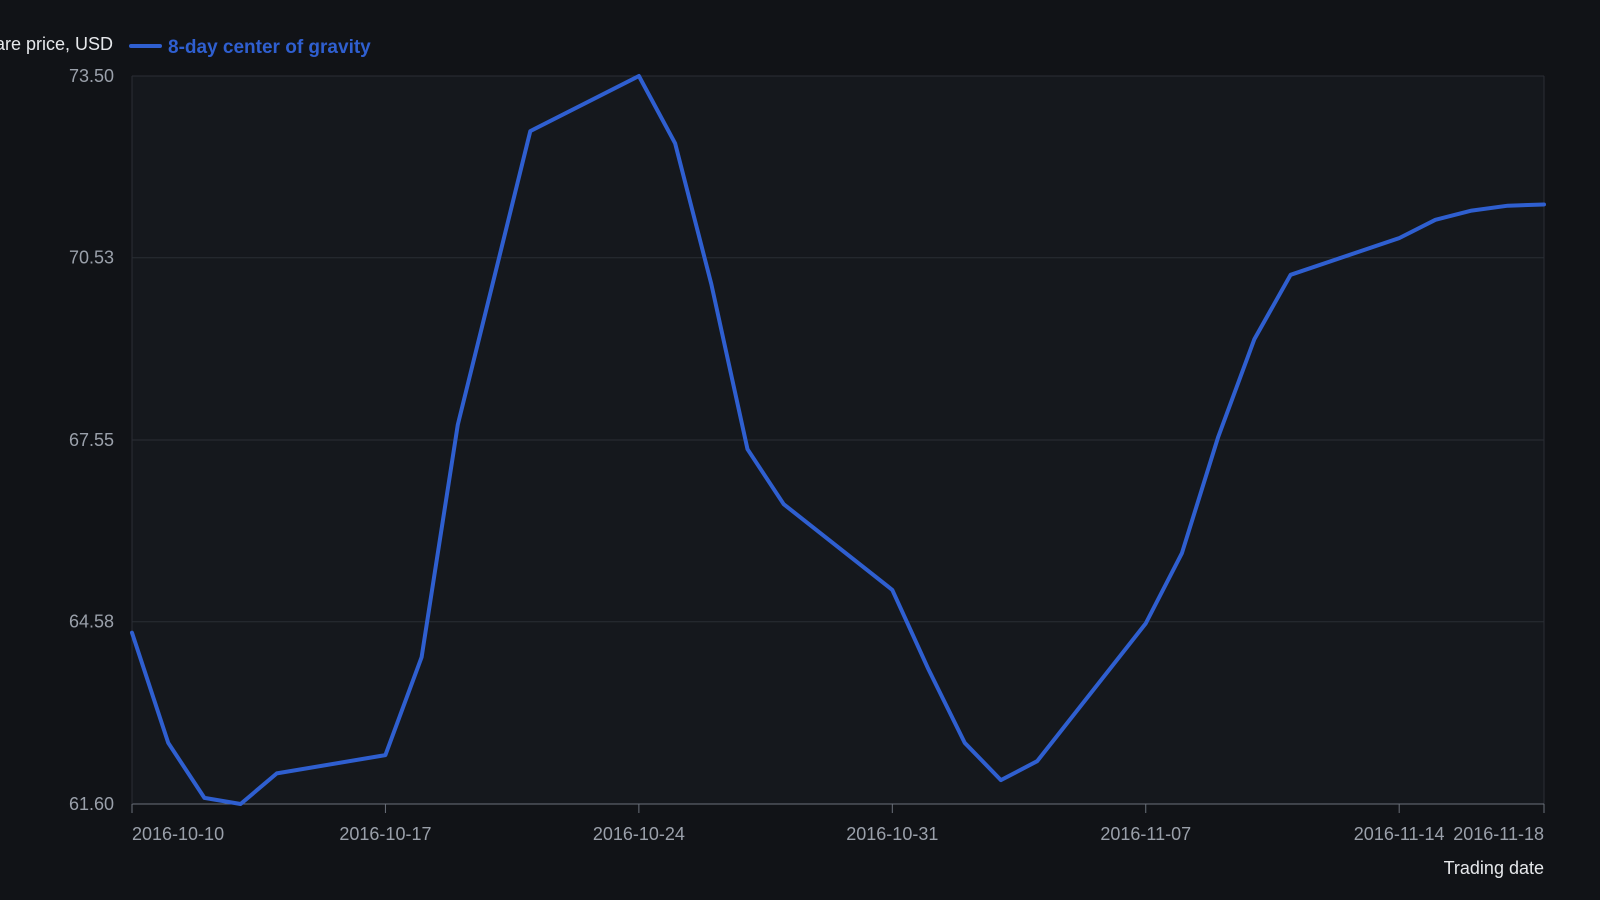 The height and width of the screenshot is (900, 1600). I want to click on legend: 8-day center of gravity, so click(250, 47).